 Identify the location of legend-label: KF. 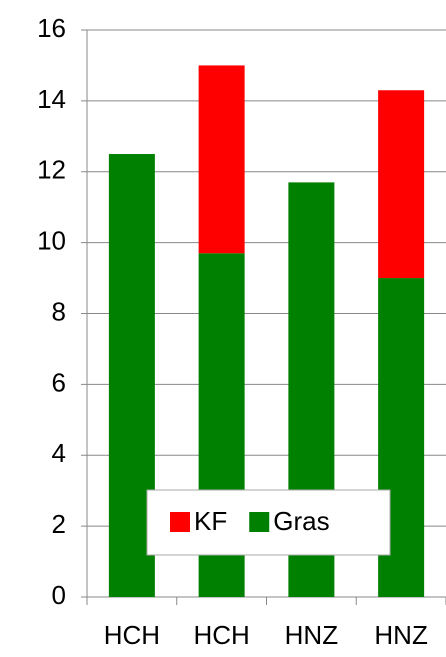
(210, 521).